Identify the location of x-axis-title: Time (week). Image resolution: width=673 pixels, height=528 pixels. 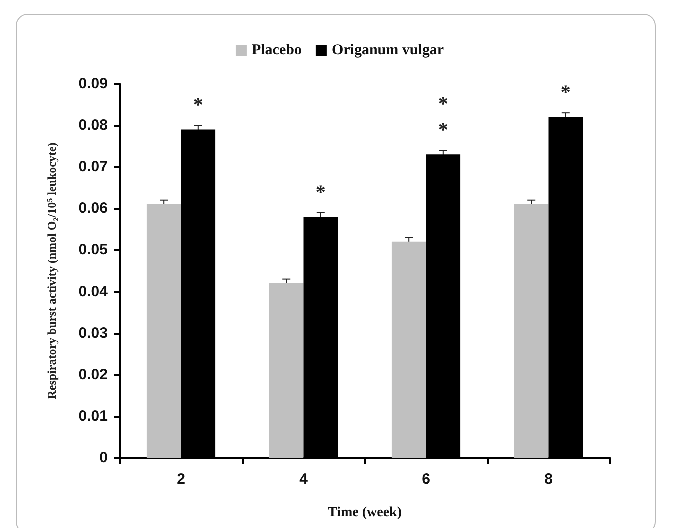
(365, 513).